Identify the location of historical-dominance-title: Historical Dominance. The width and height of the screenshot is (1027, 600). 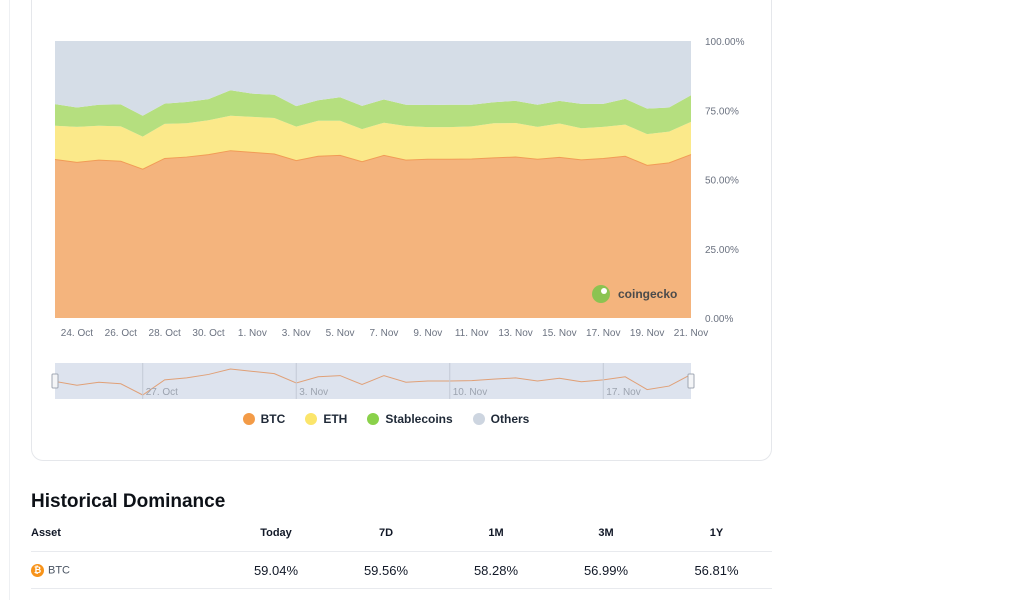
(128, 501).